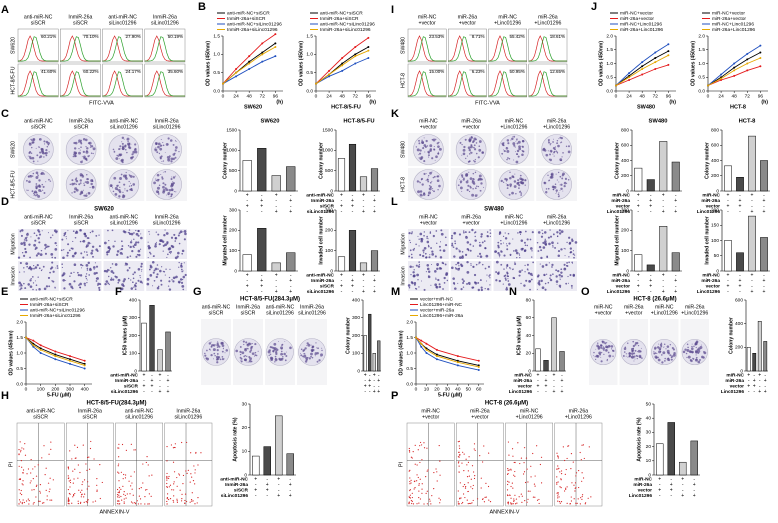  I want to click on sign-row-label: miR-26a, so click(710, 201).